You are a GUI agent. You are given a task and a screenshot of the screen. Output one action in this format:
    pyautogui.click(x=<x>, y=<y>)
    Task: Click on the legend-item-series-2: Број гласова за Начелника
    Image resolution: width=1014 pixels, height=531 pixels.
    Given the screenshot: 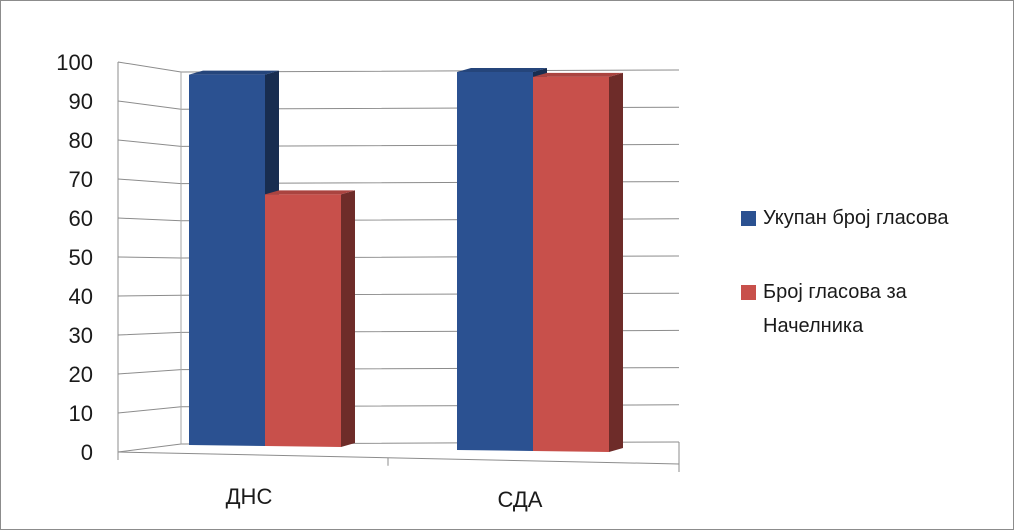 What is the action you would take?
    pyautogui.click(x=876, y=309)
    